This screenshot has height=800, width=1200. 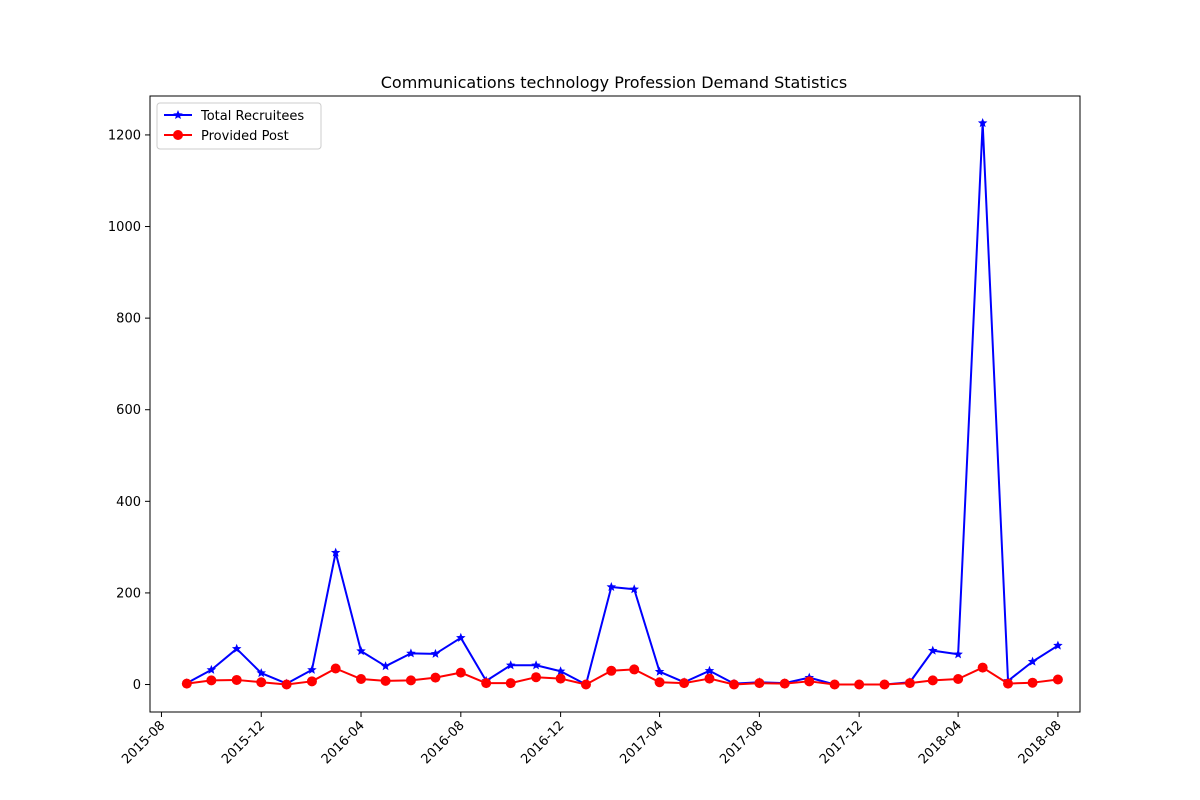 I want to click on y-tick-label: 200, so click(x=128, y=593).